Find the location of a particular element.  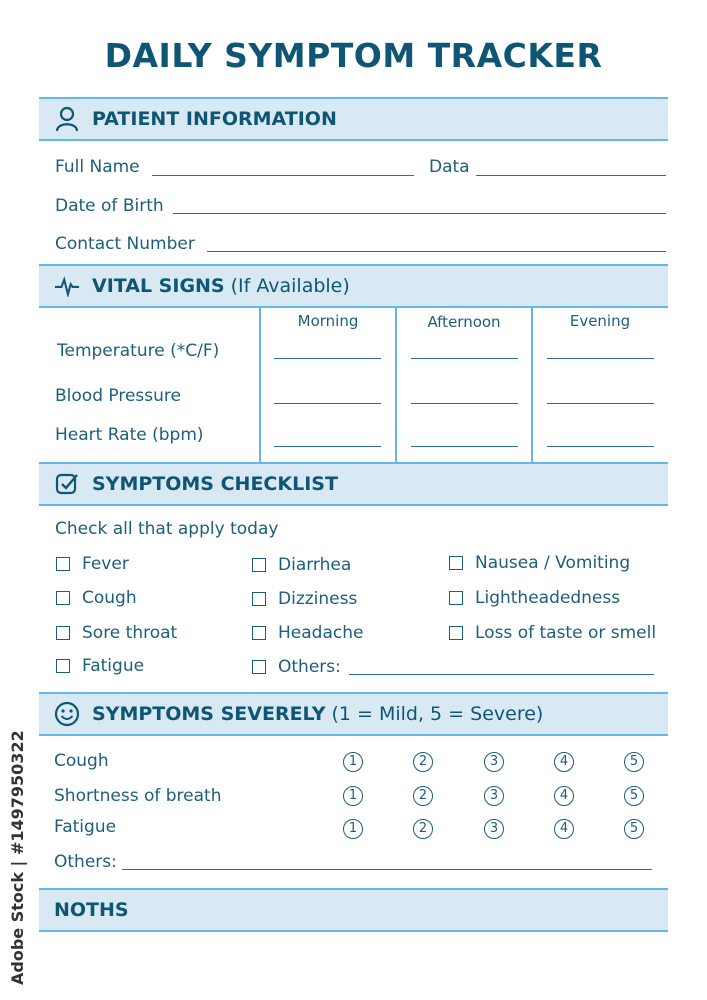

symptoms-checklist-header: SYMPTOMS CHECKLIST is located at coordinates (353, 484).